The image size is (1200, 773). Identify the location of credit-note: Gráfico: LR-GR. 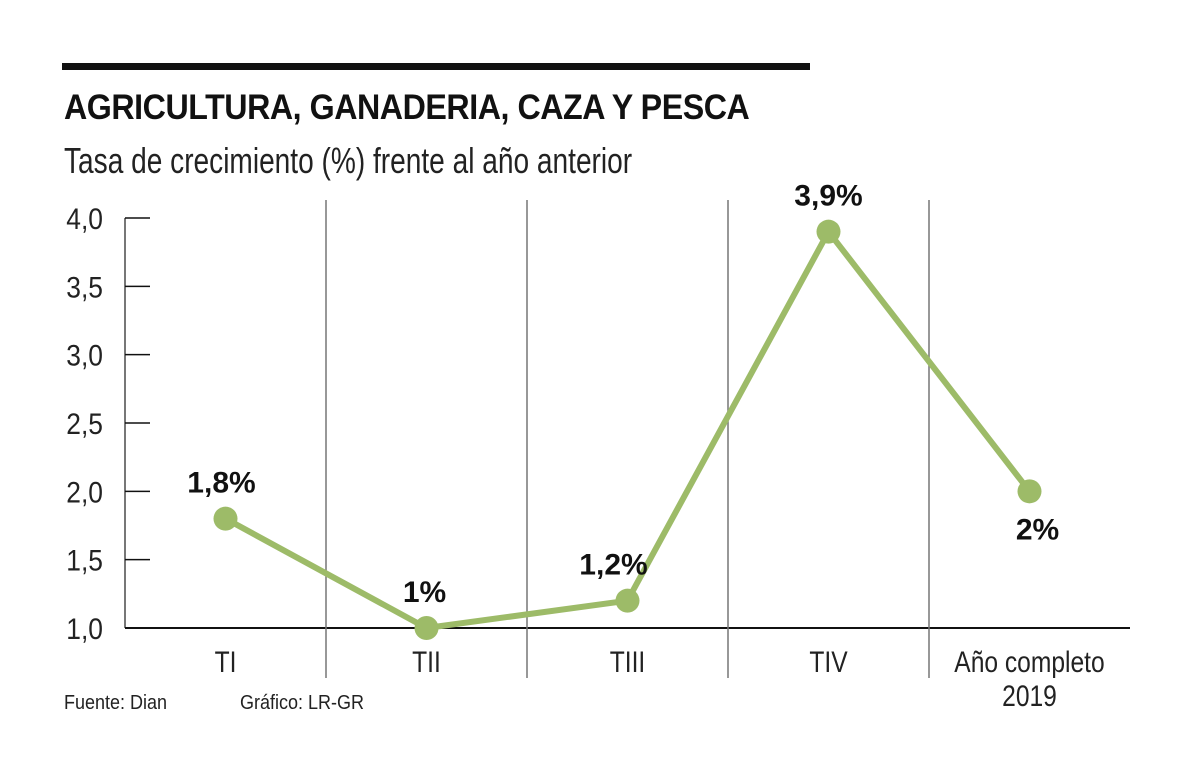
(302, 703).